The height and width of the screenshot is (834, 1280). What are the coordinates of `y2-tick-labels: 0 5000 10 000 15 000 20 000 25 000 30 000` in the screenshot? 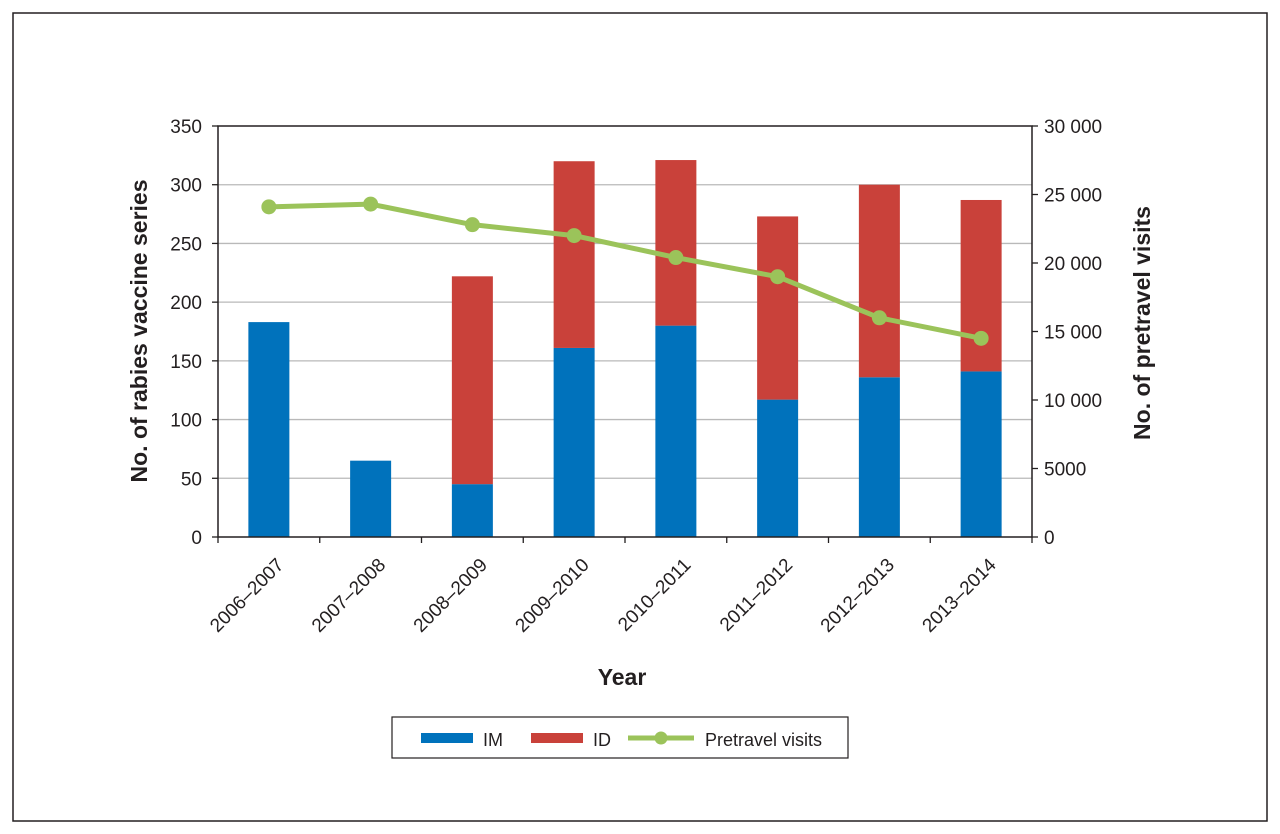 It's located at (1067, 333).